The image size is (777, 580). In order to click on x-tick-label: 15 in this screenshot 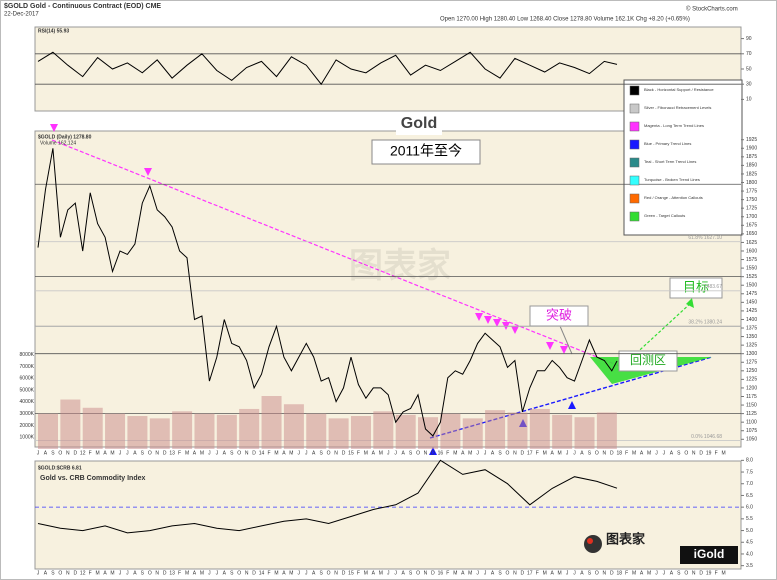, I will do `click(351, 573)`.